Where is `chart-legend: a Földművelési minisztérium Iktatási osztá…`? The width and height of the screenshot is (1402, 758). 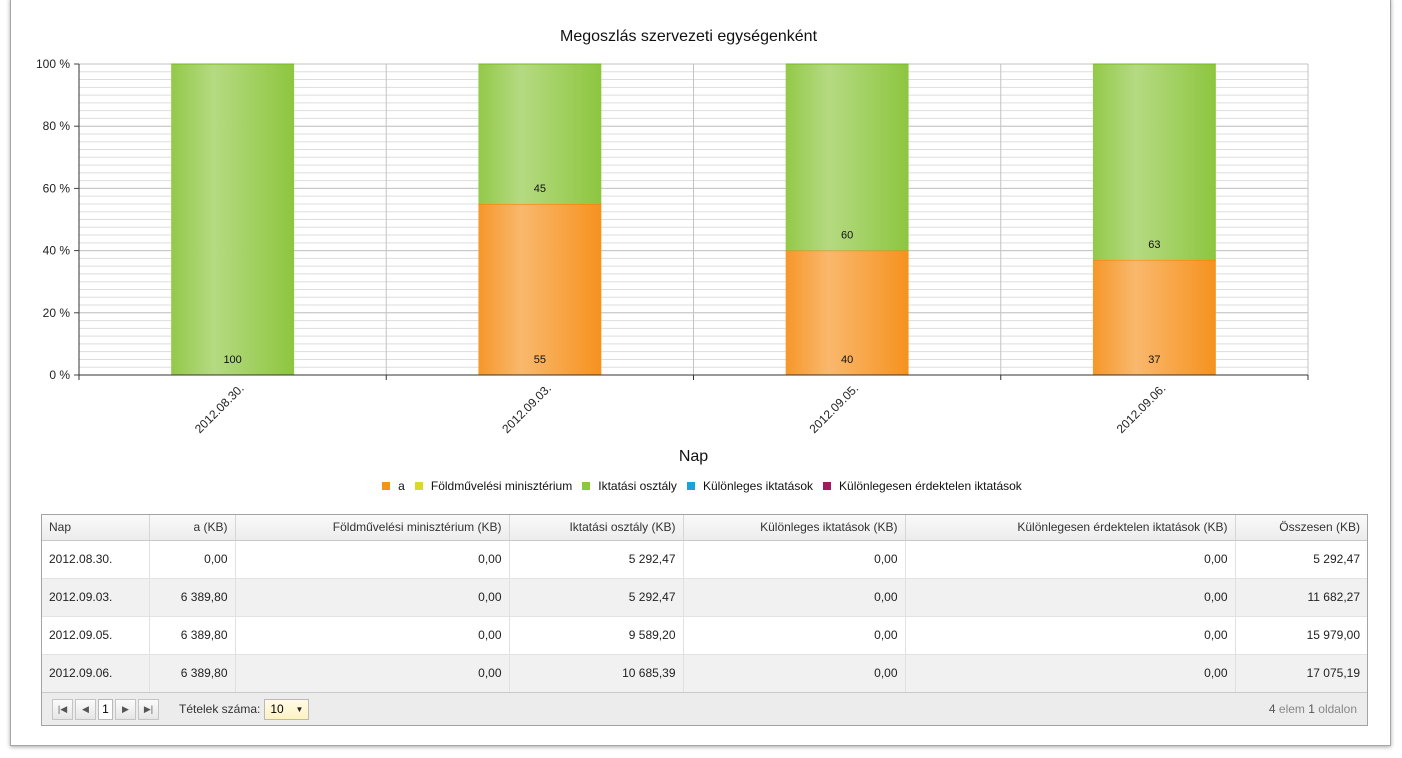
chart-legend: a Földművelési minisztérium Iktatási osztá… is located at coordinates (702, 486).